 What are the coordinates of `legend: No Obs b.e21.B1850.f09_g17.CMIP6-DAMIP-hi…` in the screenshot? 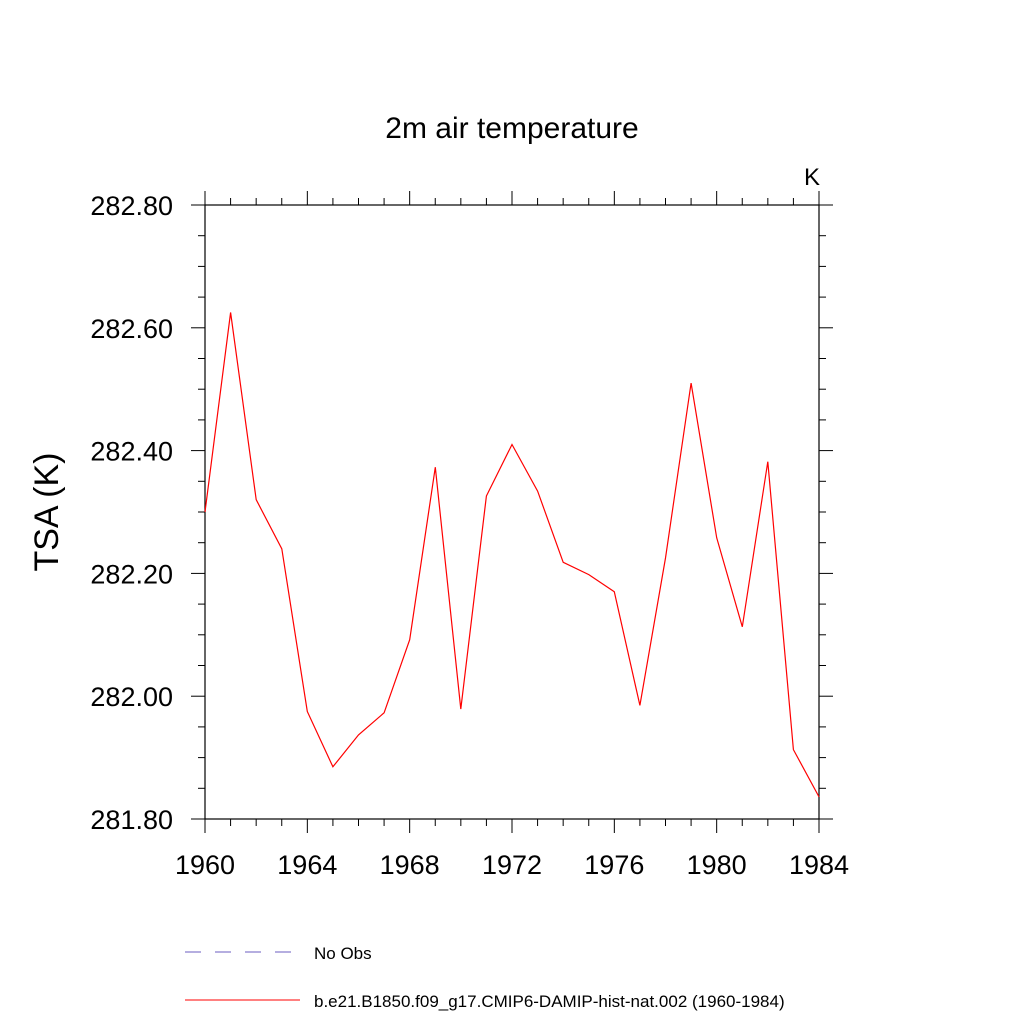 It's located at (485, 977).